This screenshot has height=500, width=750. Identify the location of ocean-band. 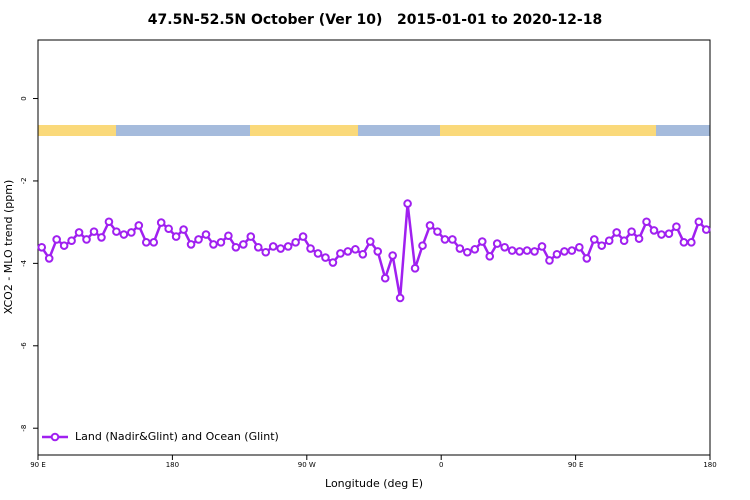
(374, 130).